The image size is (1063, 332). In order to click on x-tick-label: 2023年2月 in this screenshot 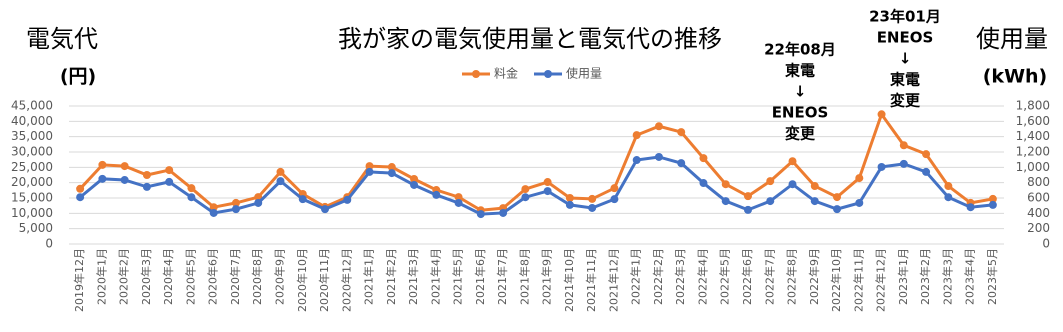, I will do `click(925, 276)`.